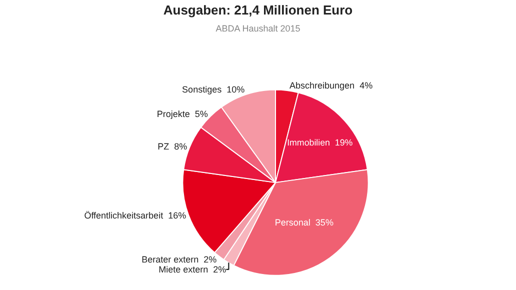 This screenshot has height=290, width=516. Describe the element at coordinates (192, 269) in the screenshot. I see `slice-label: Miete extern 2%` at that location.